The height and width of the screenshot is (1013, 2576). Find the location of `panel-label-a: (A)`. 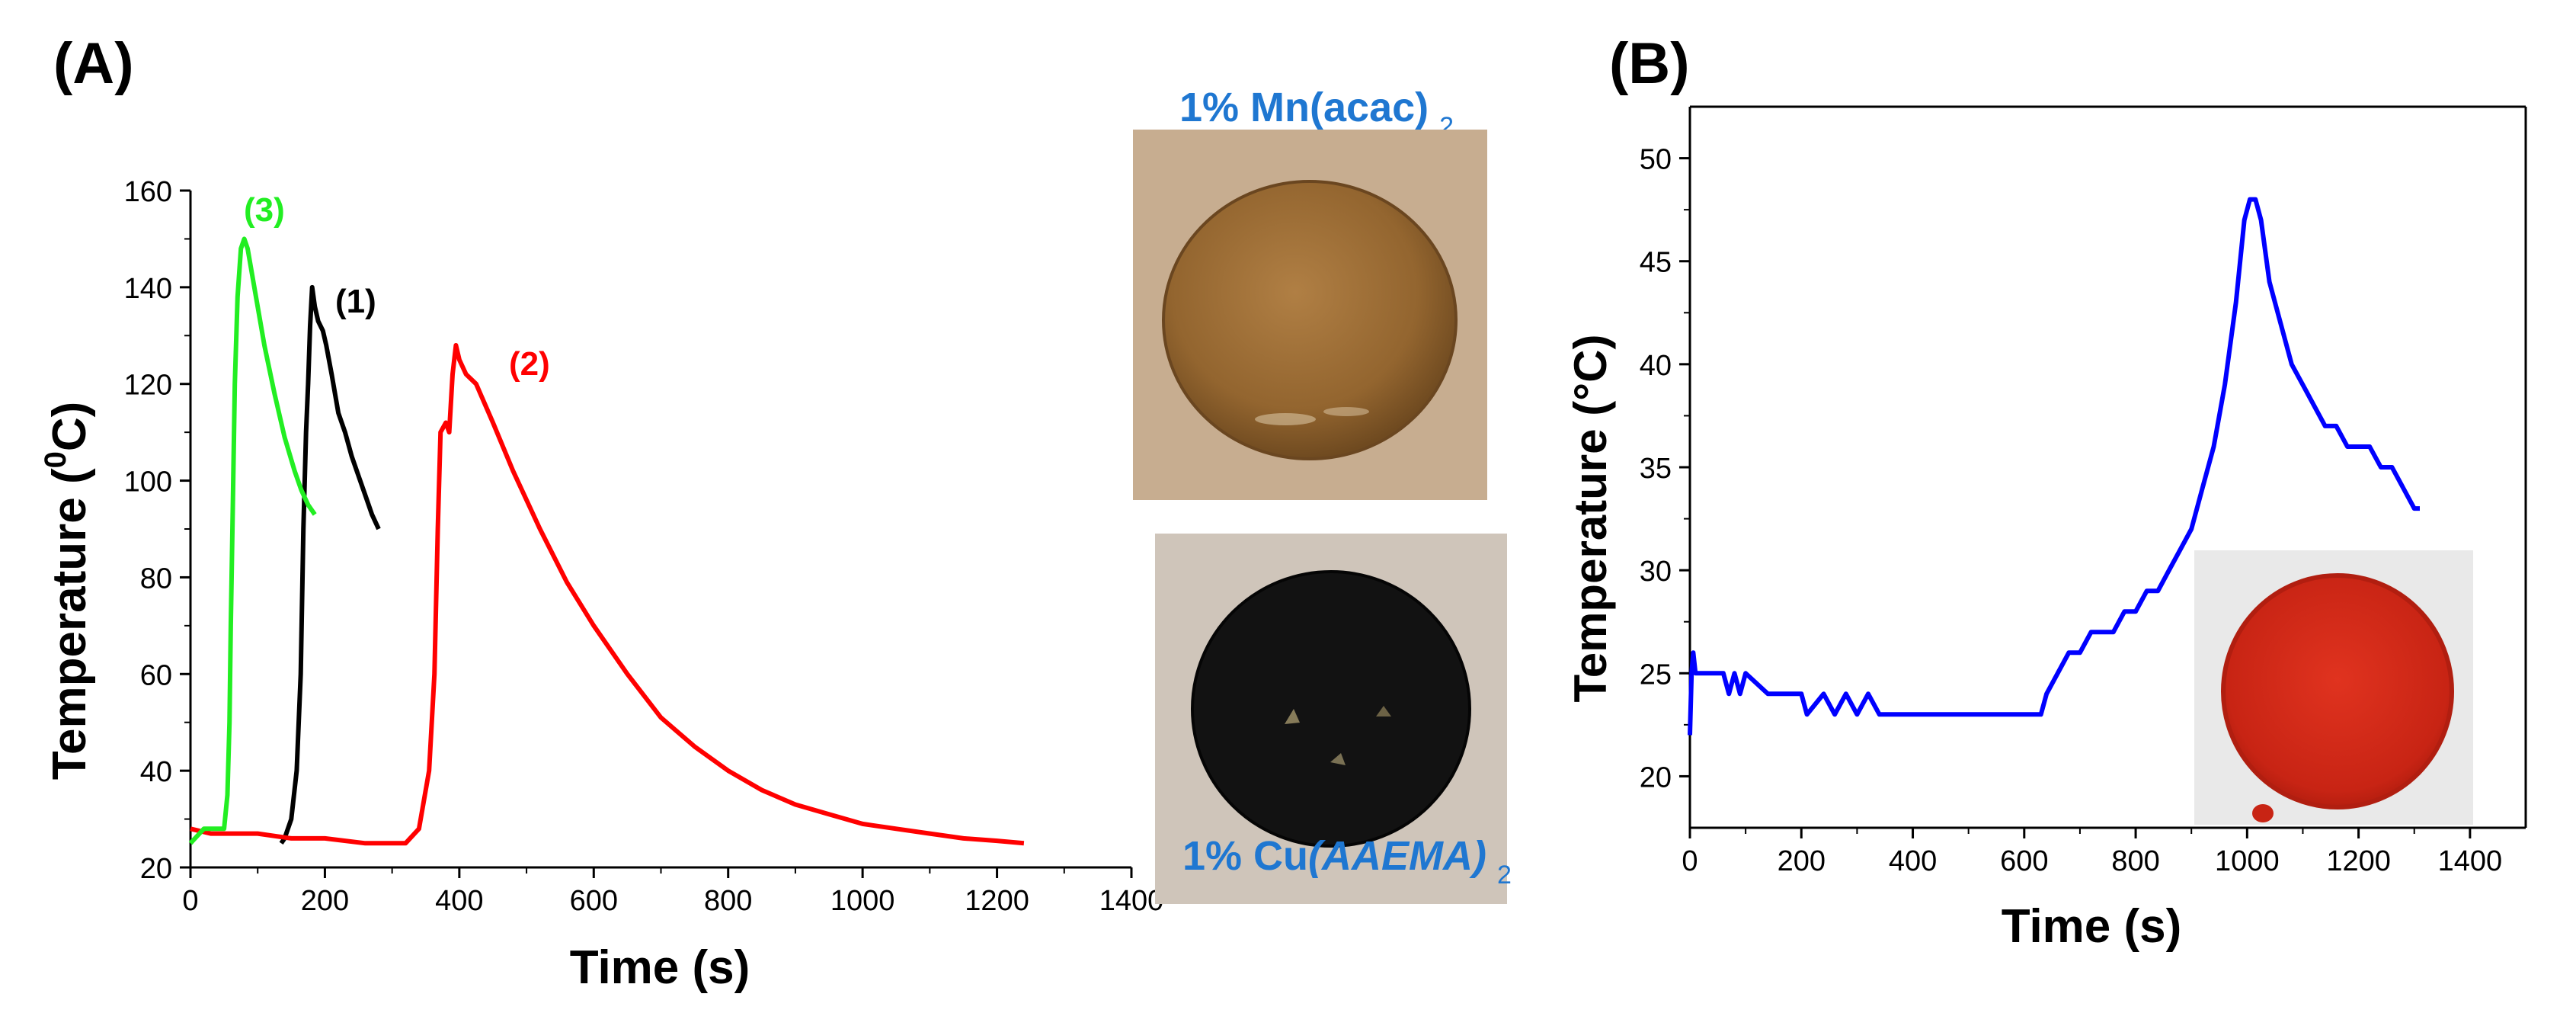

panel-label-a: (A) is located at coordinates (93, 63).